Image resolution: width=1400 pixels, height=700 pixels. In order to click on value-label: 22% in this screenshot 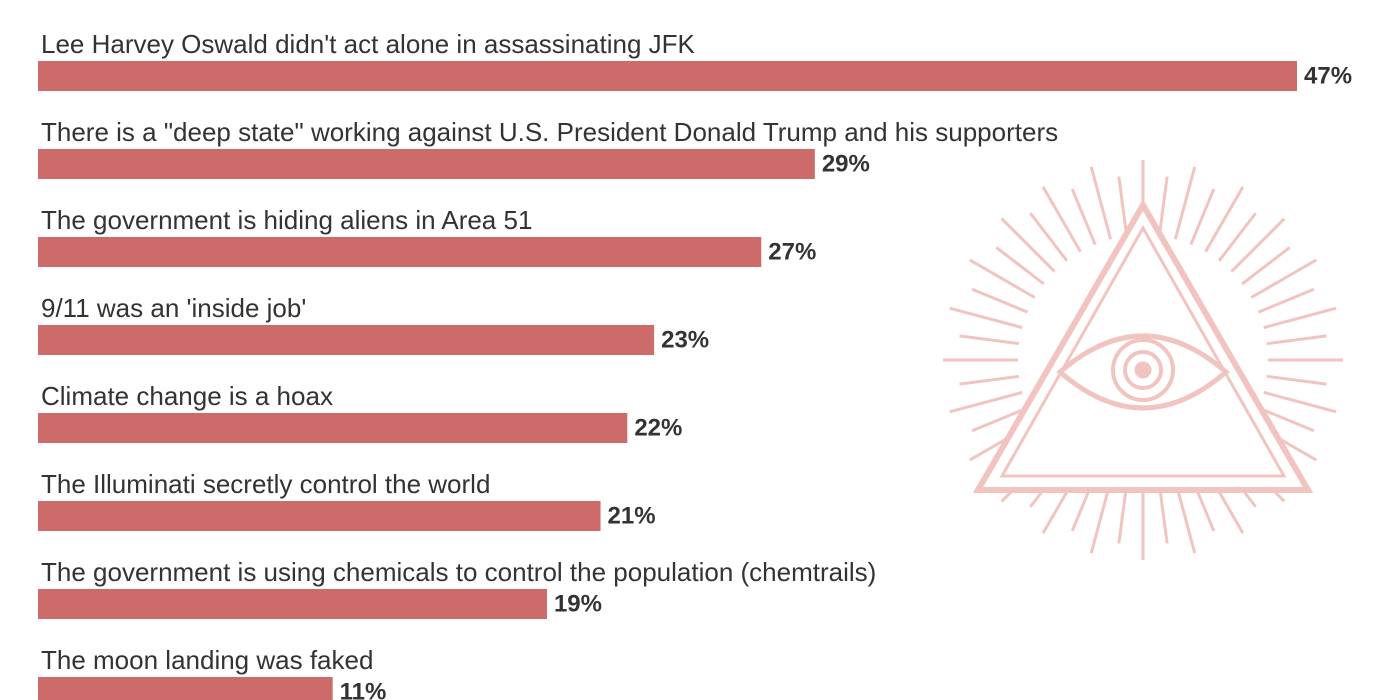, I will do `click(658, 427)`.